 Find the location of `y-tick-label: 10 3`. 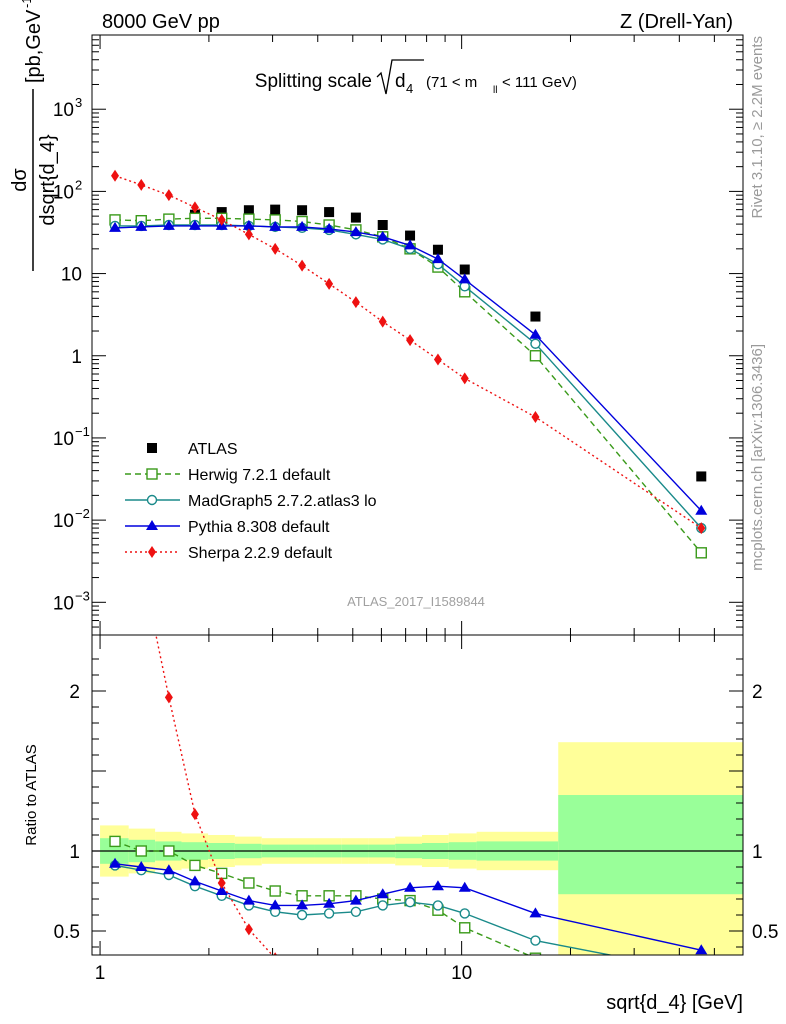

y-tick-label: 10 3 is located at coordinates (67, 108).